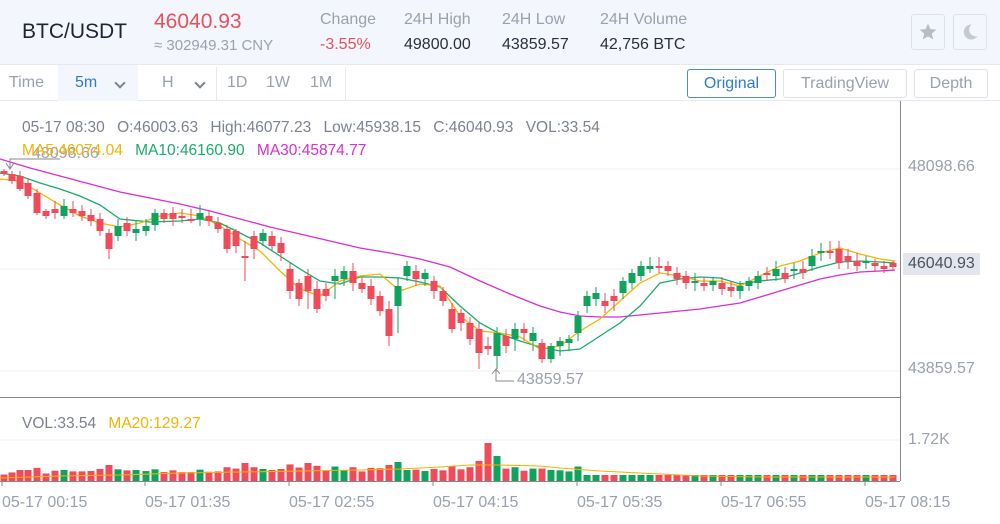  I want to click on current-price-label: 46040.93, so click(941, 264).